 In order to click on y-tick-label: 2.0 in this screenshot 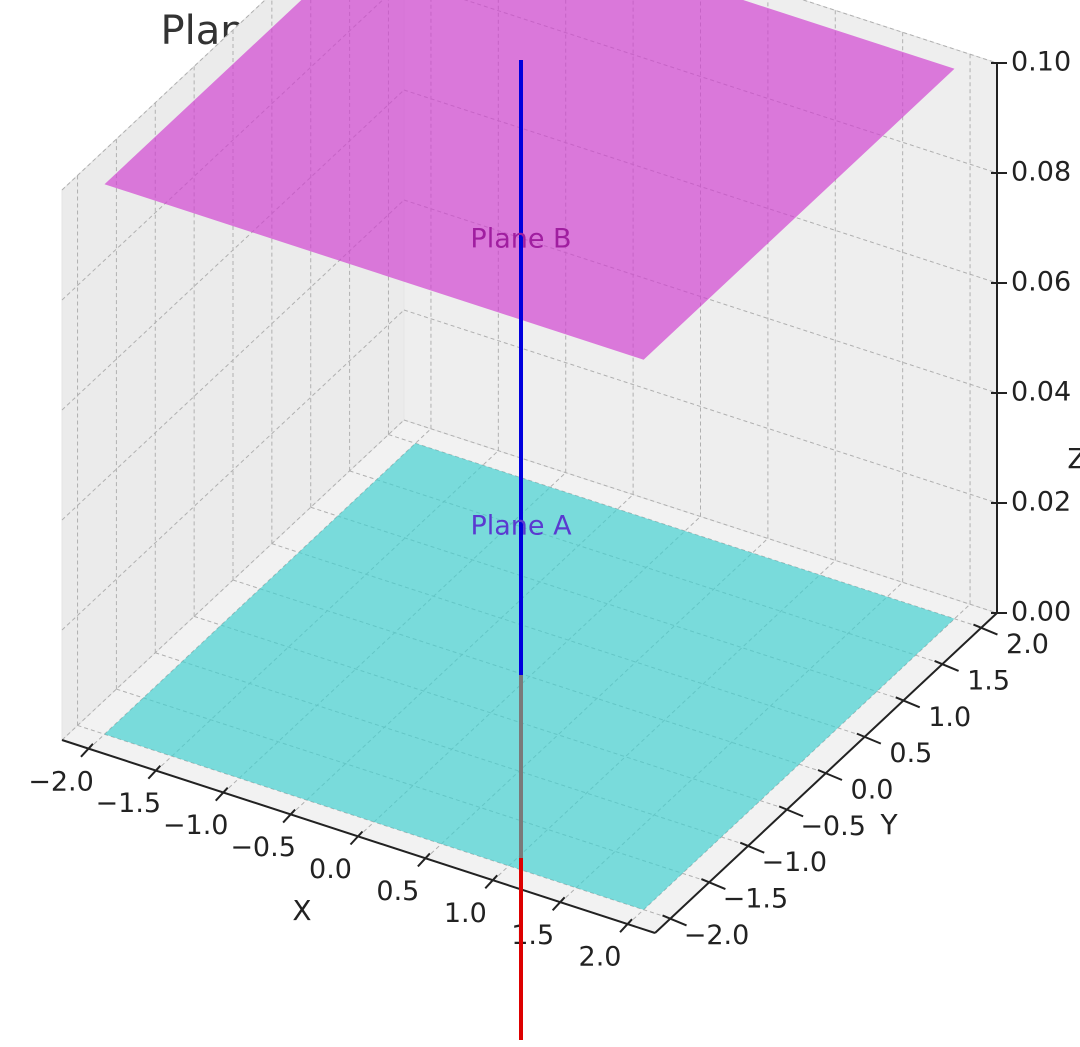, I will do `click(1027, 644)`.